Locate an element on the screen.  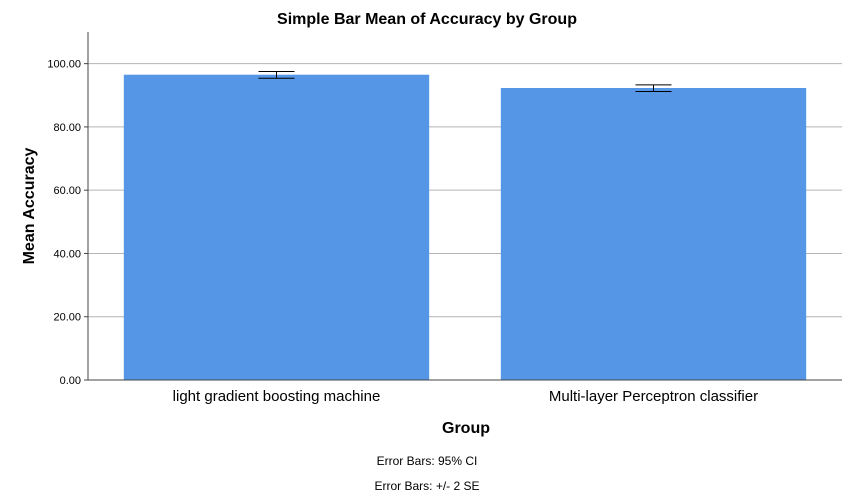
chart-title: Simple Bar Mean of Accuracy by Group is located at coordinates (427, 19).